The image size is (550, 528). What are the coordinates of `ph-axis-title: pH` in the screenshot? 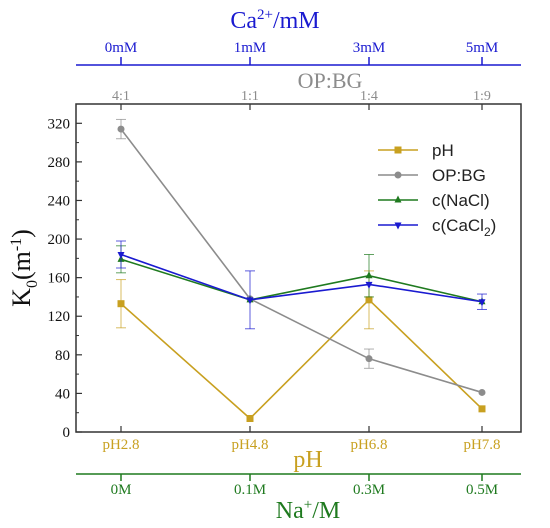 It's located at (307, 460).